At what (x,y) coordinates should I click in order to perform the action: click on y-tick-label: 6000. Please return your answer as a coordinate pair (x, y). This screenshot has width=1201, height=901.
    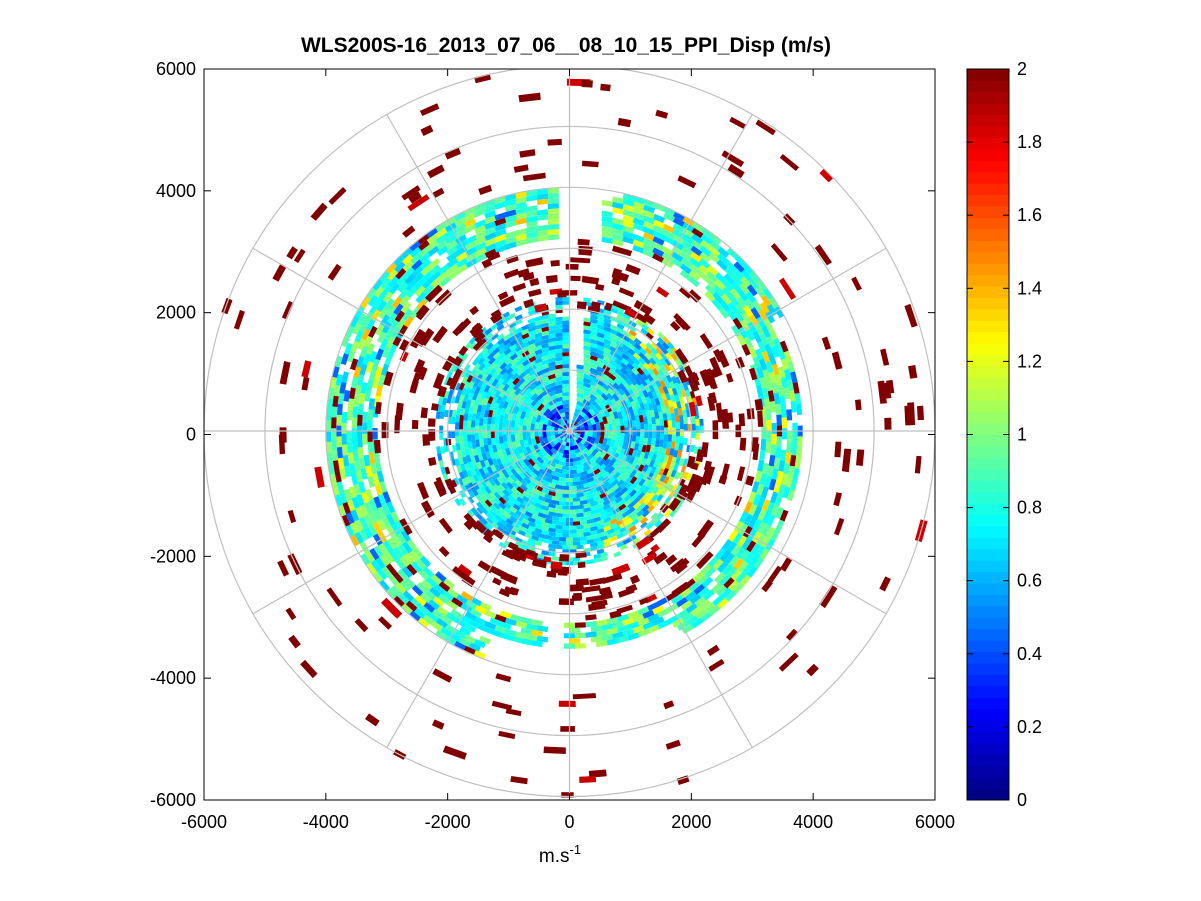
    Looking at the image, I should click on (176, 69).